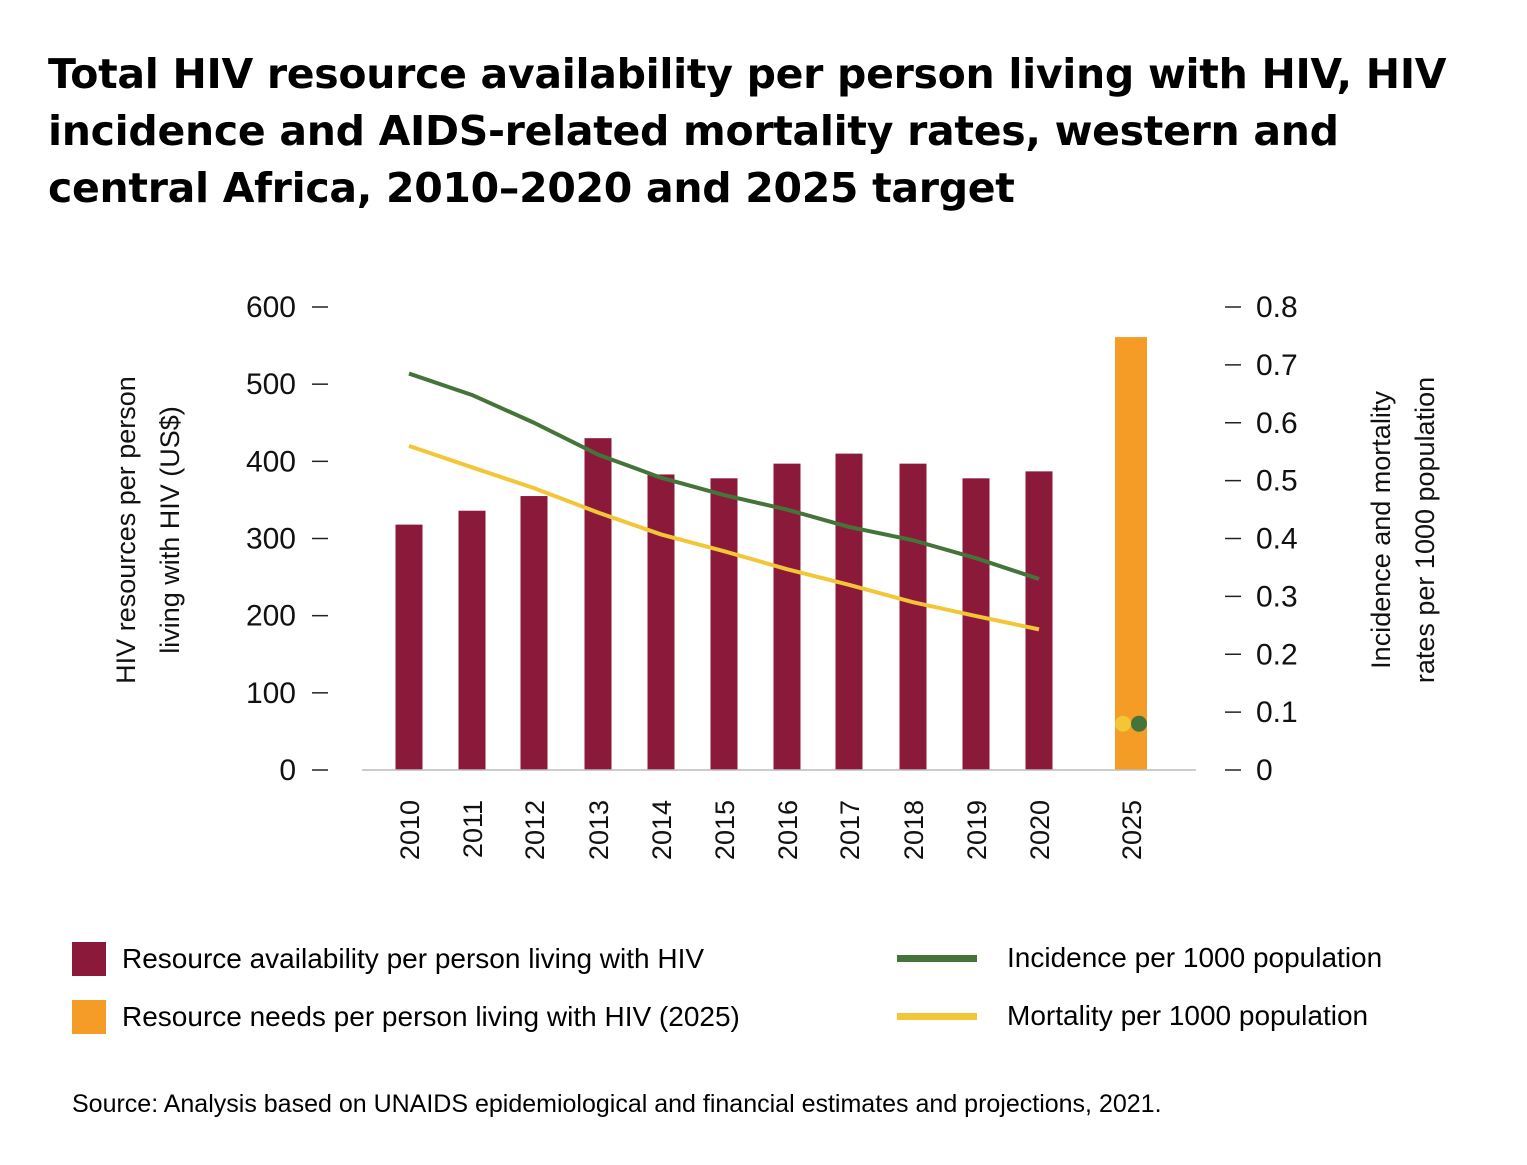  I want to click on right-tick-label: 0.4, so click(1277, 539).